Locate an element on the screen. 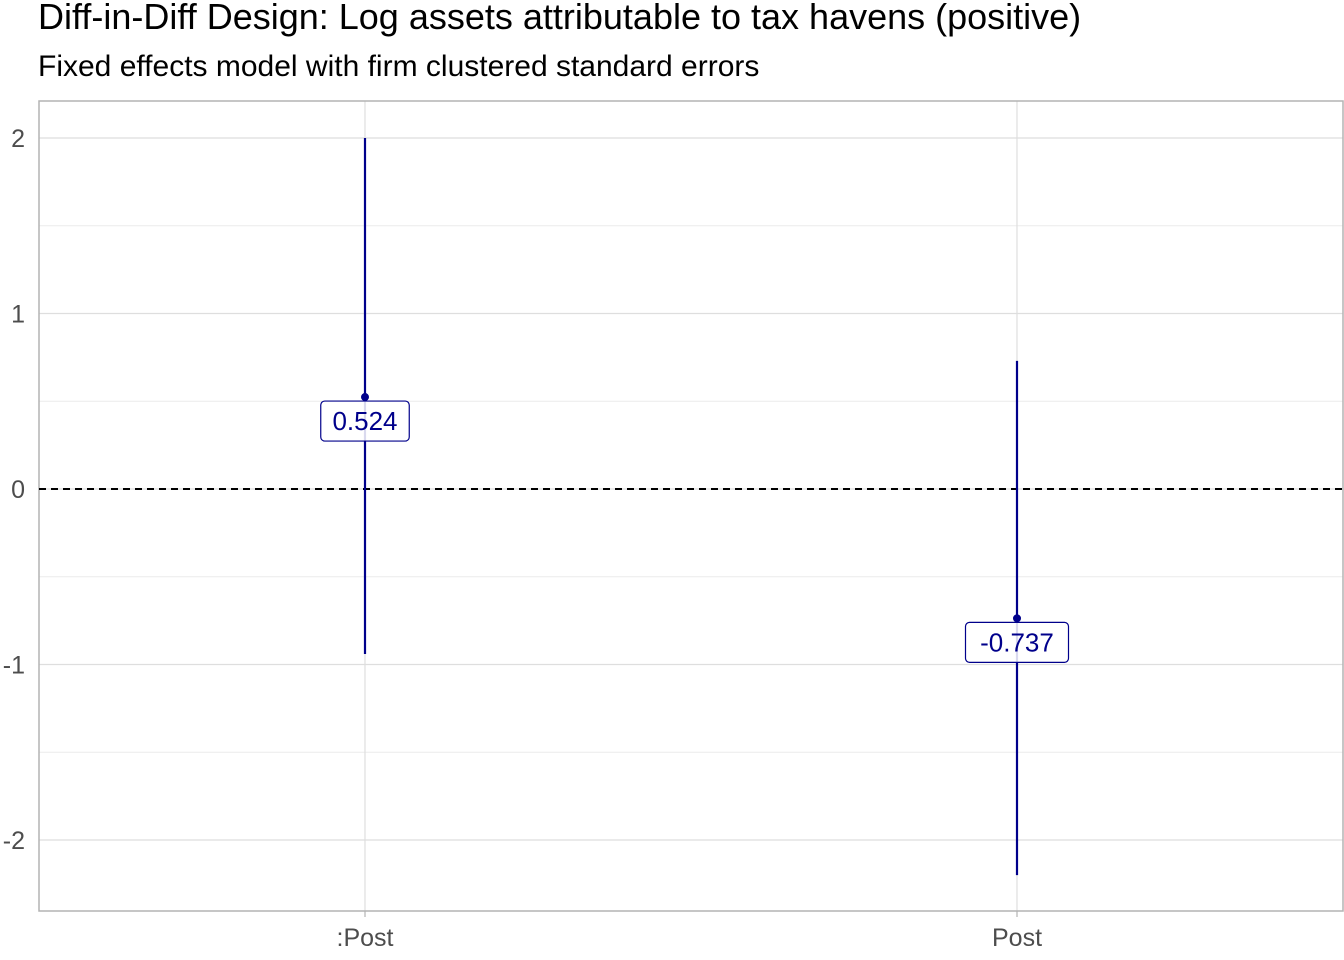 This screenshot has width=1344, height=960. y-tick-label: 1 is located at coordinates (18, 315).